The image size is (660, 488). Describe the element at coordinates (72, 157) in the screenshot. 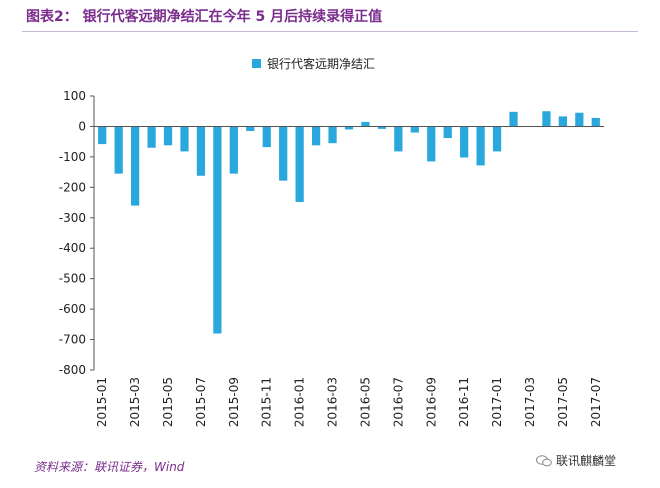

I see `y-tick-label: -100` at that location.